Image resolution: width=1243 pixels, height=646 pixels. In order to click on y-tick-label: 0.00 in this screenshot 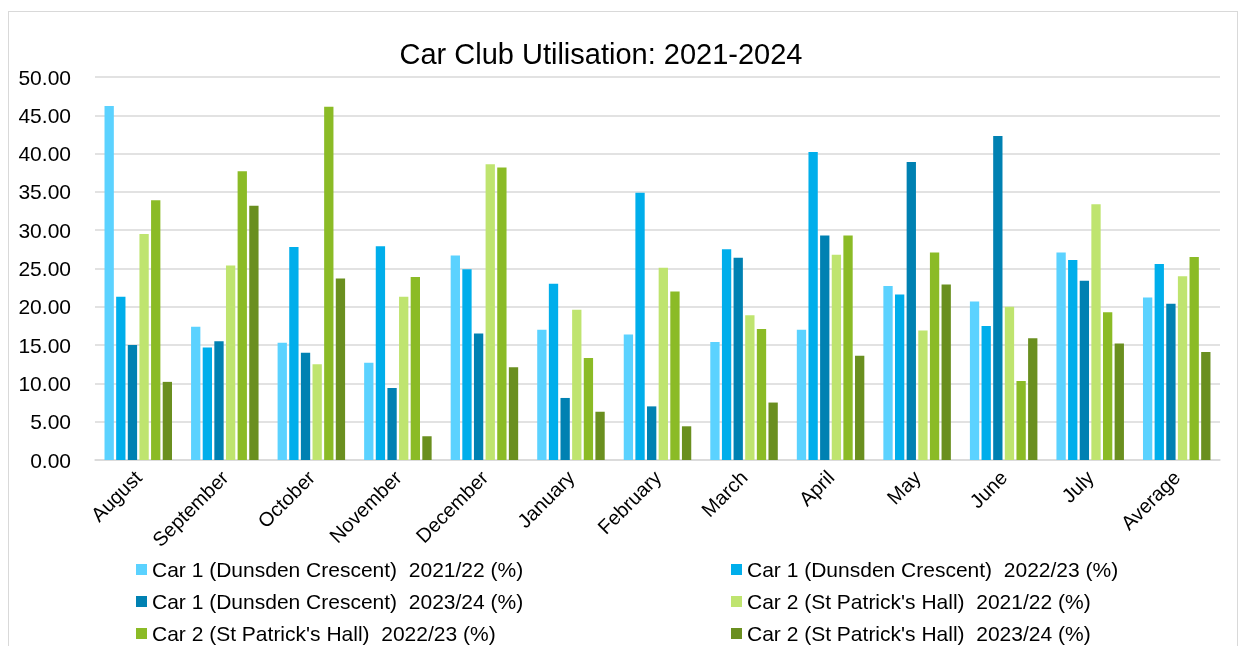, I will do `click(50, 460)`.